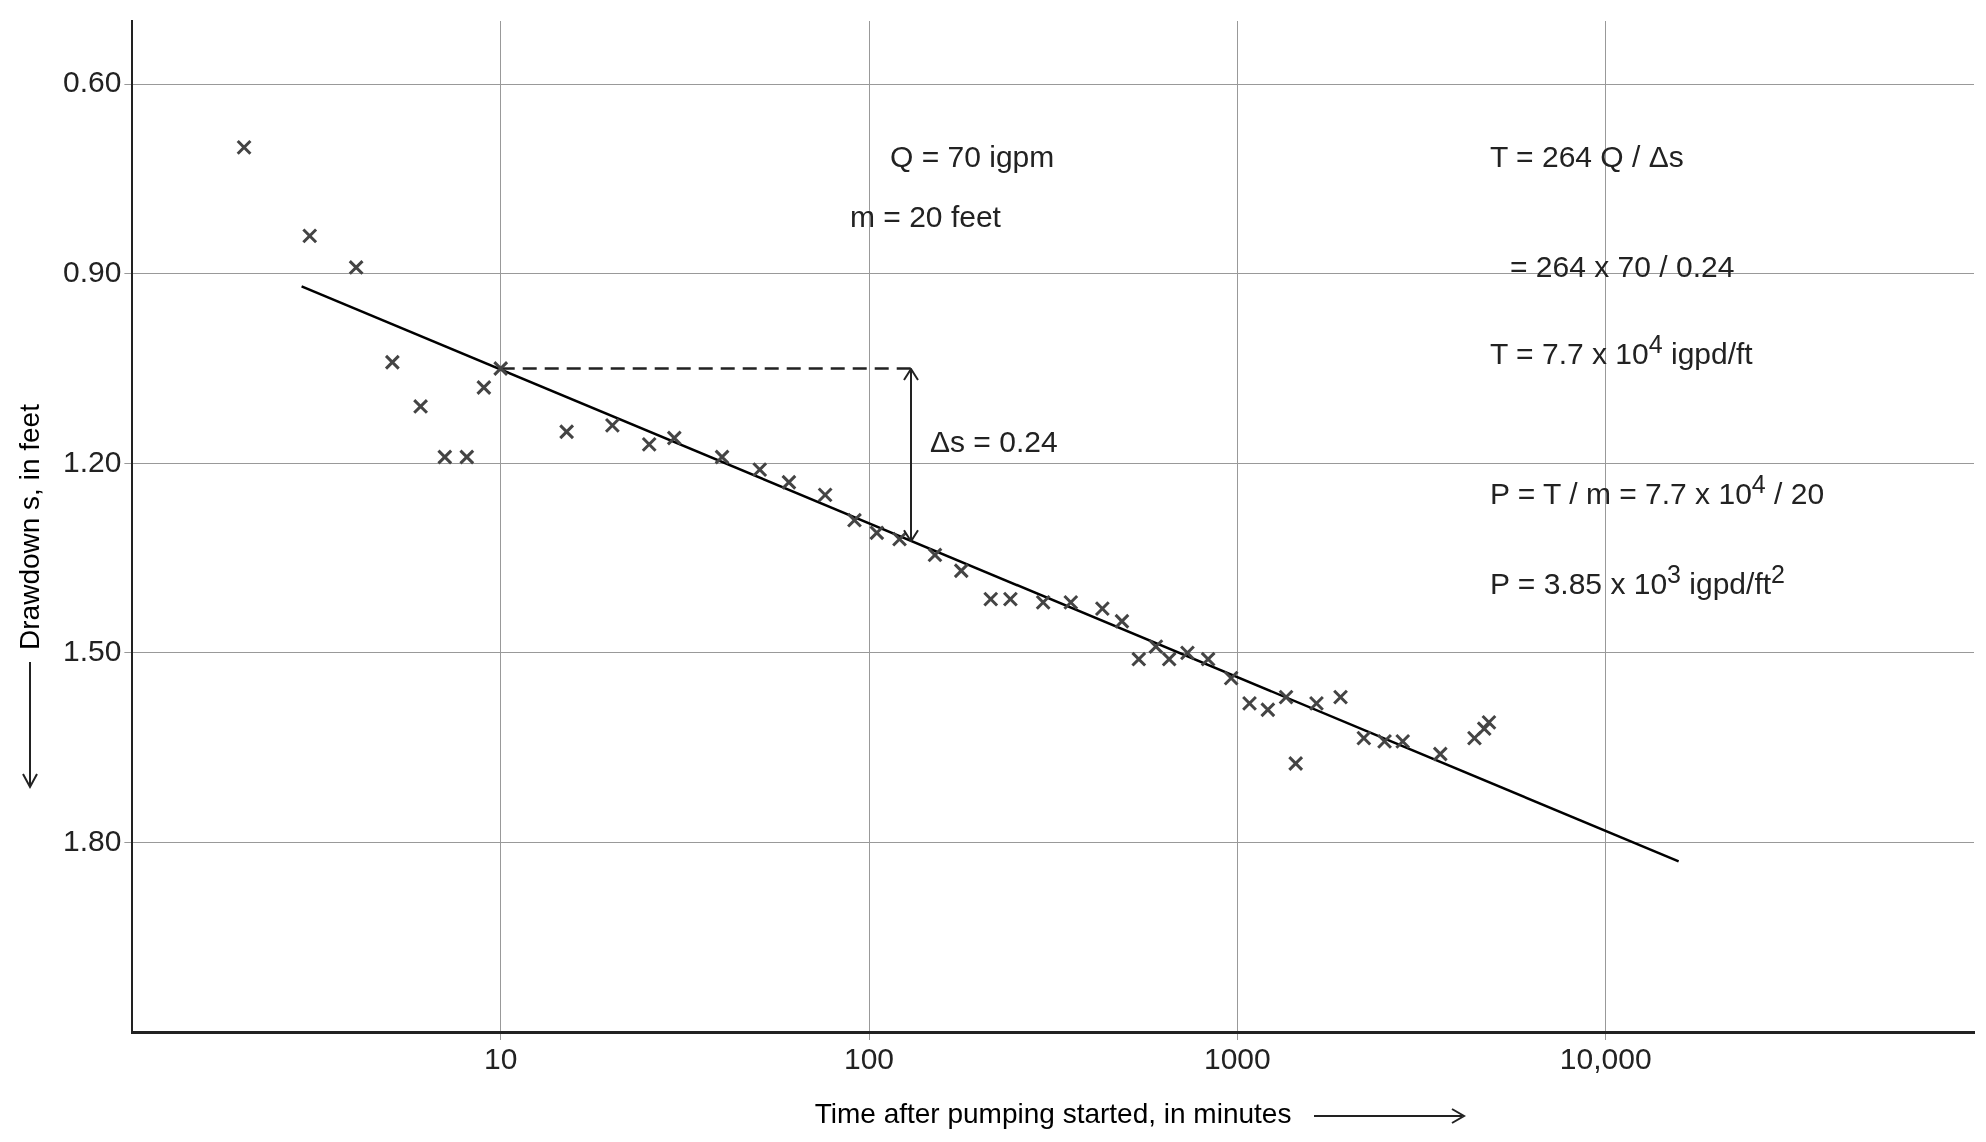 The width and height of the screenshot is (1986, 1142). What do you see at coordinates (1657, 490) in the screenshot?
I see `annotation: P = T / m = 7.7 x 10$^{4}$ / 20` at bounding box center [1657, 490].